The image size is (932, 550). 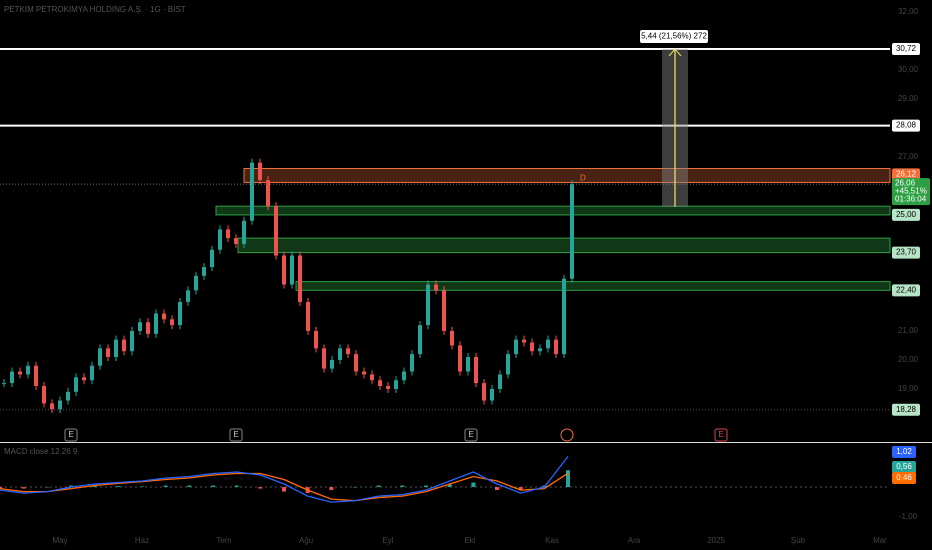 I want to click on y-tick-label: 27,00, so click(x=908, y=156).